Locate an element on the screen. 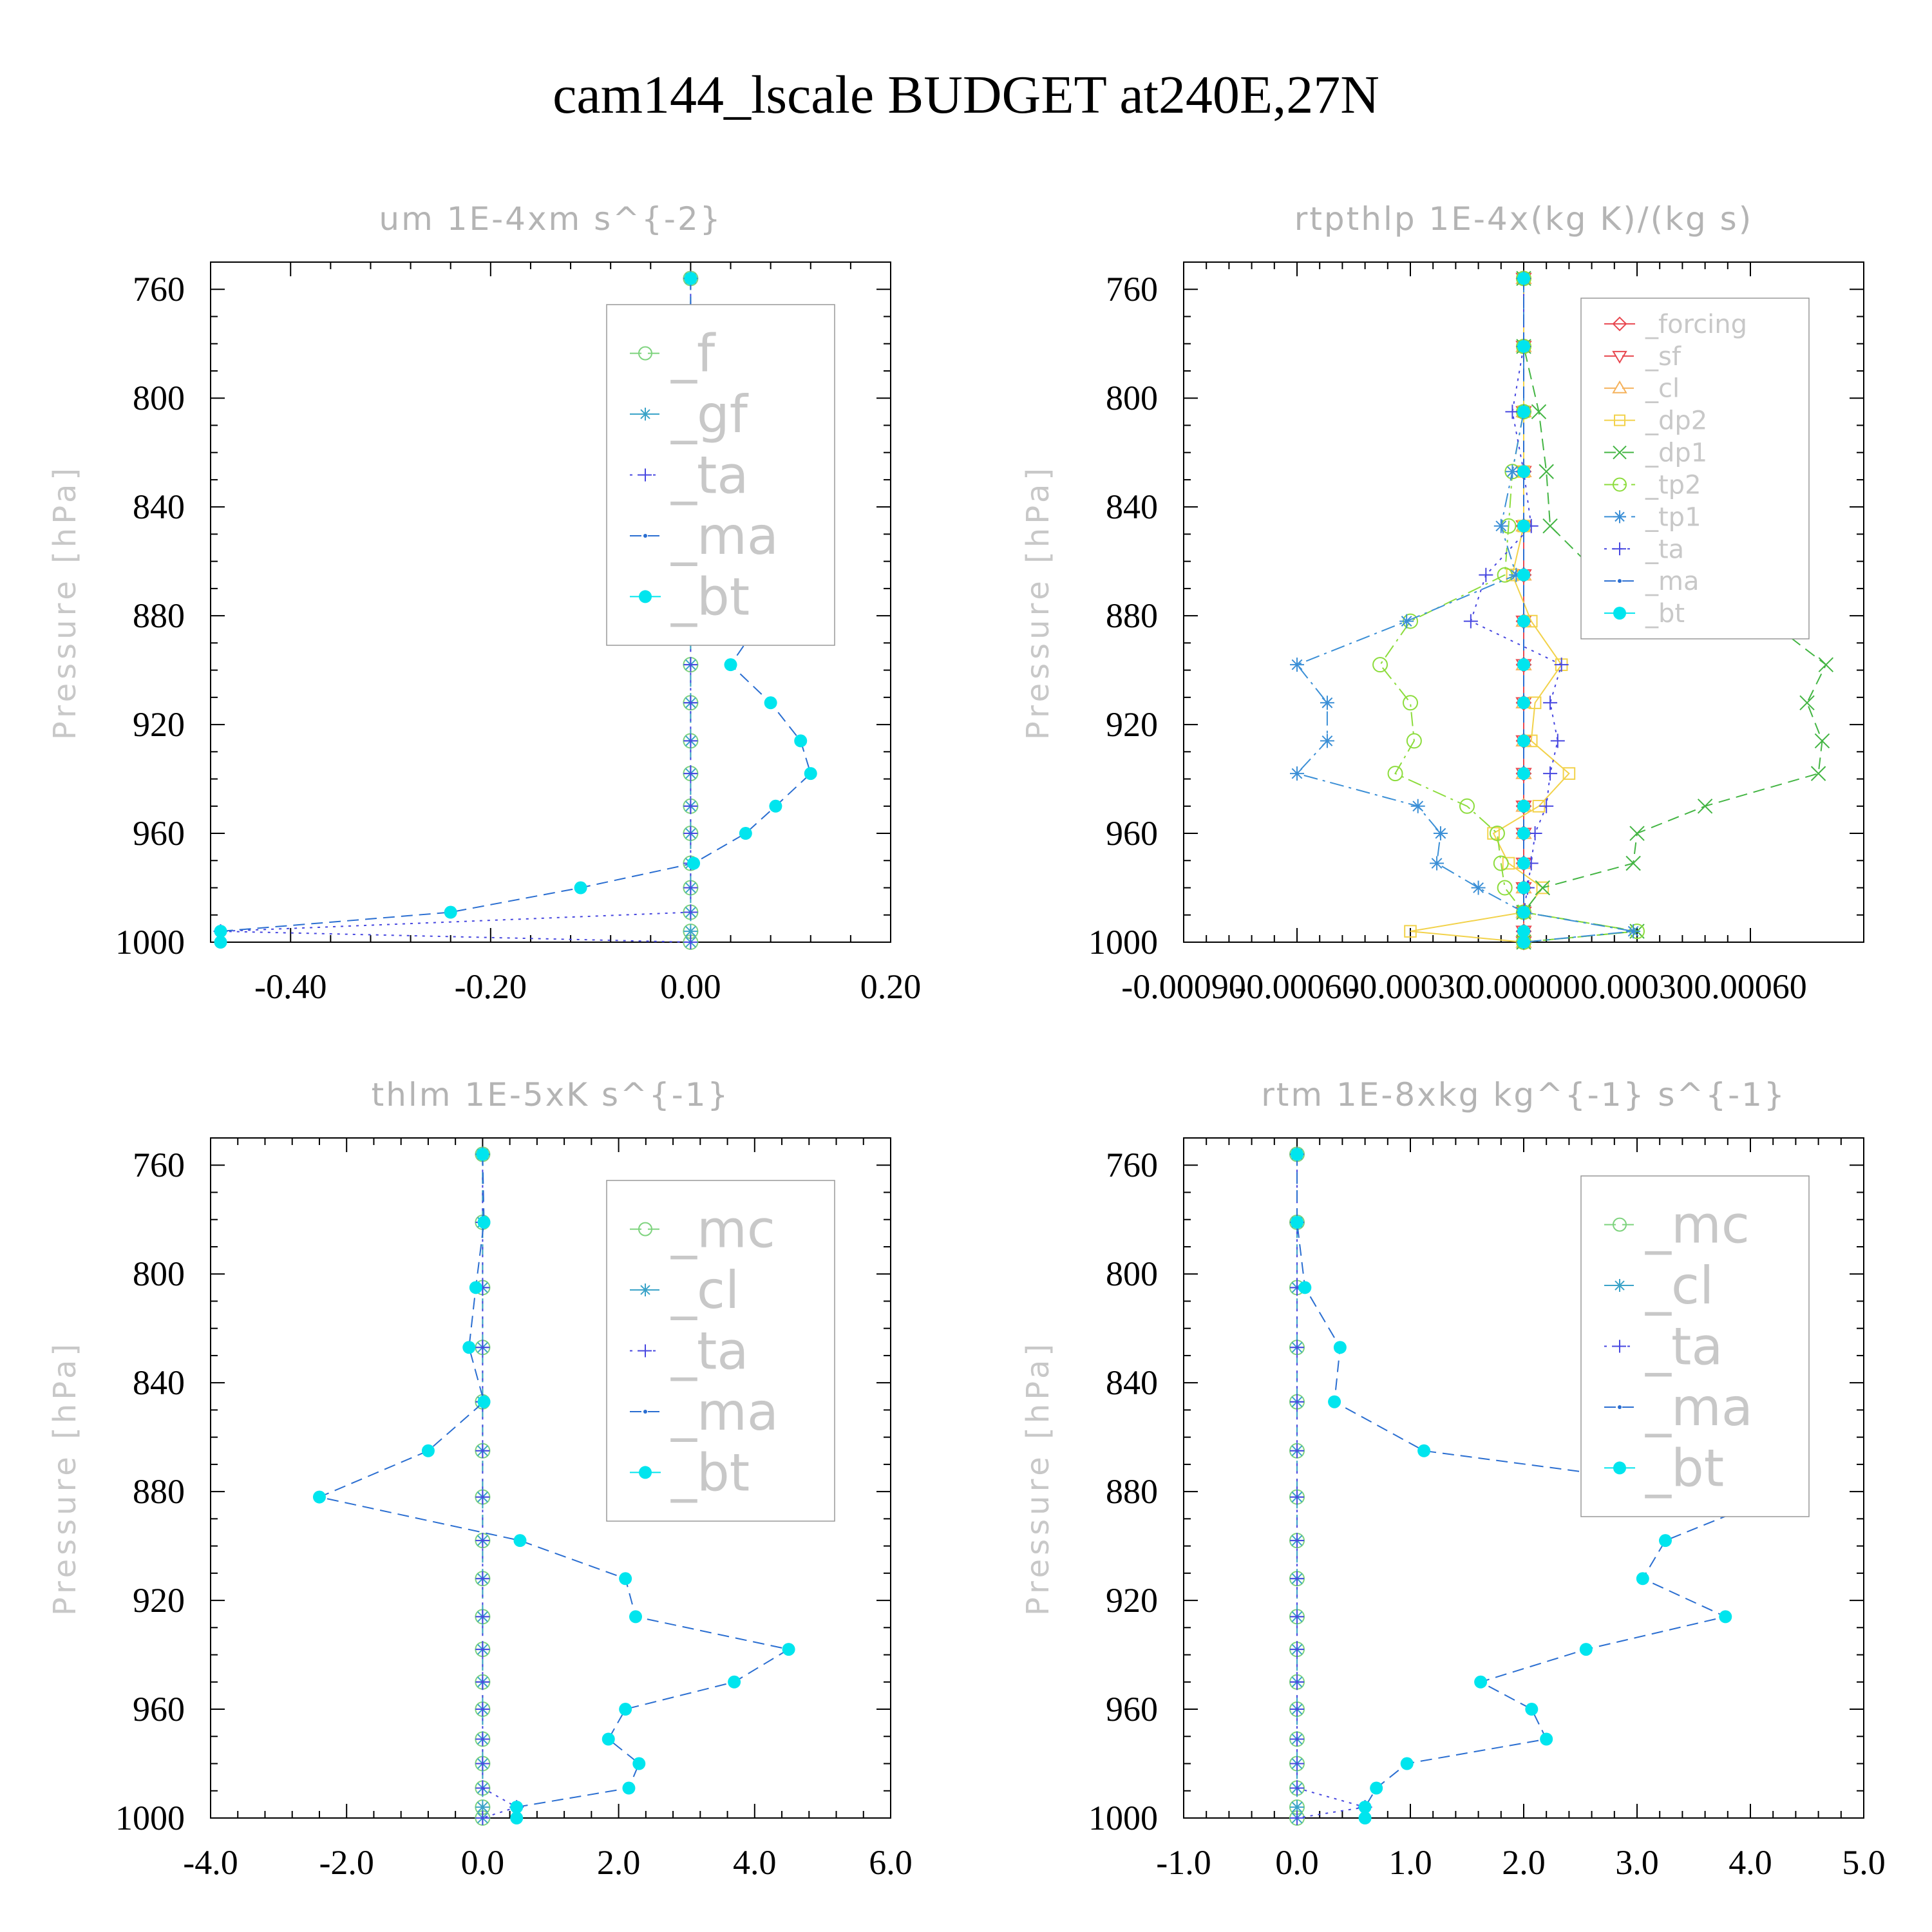  series-bt is located at coordinates (1535, 1486).